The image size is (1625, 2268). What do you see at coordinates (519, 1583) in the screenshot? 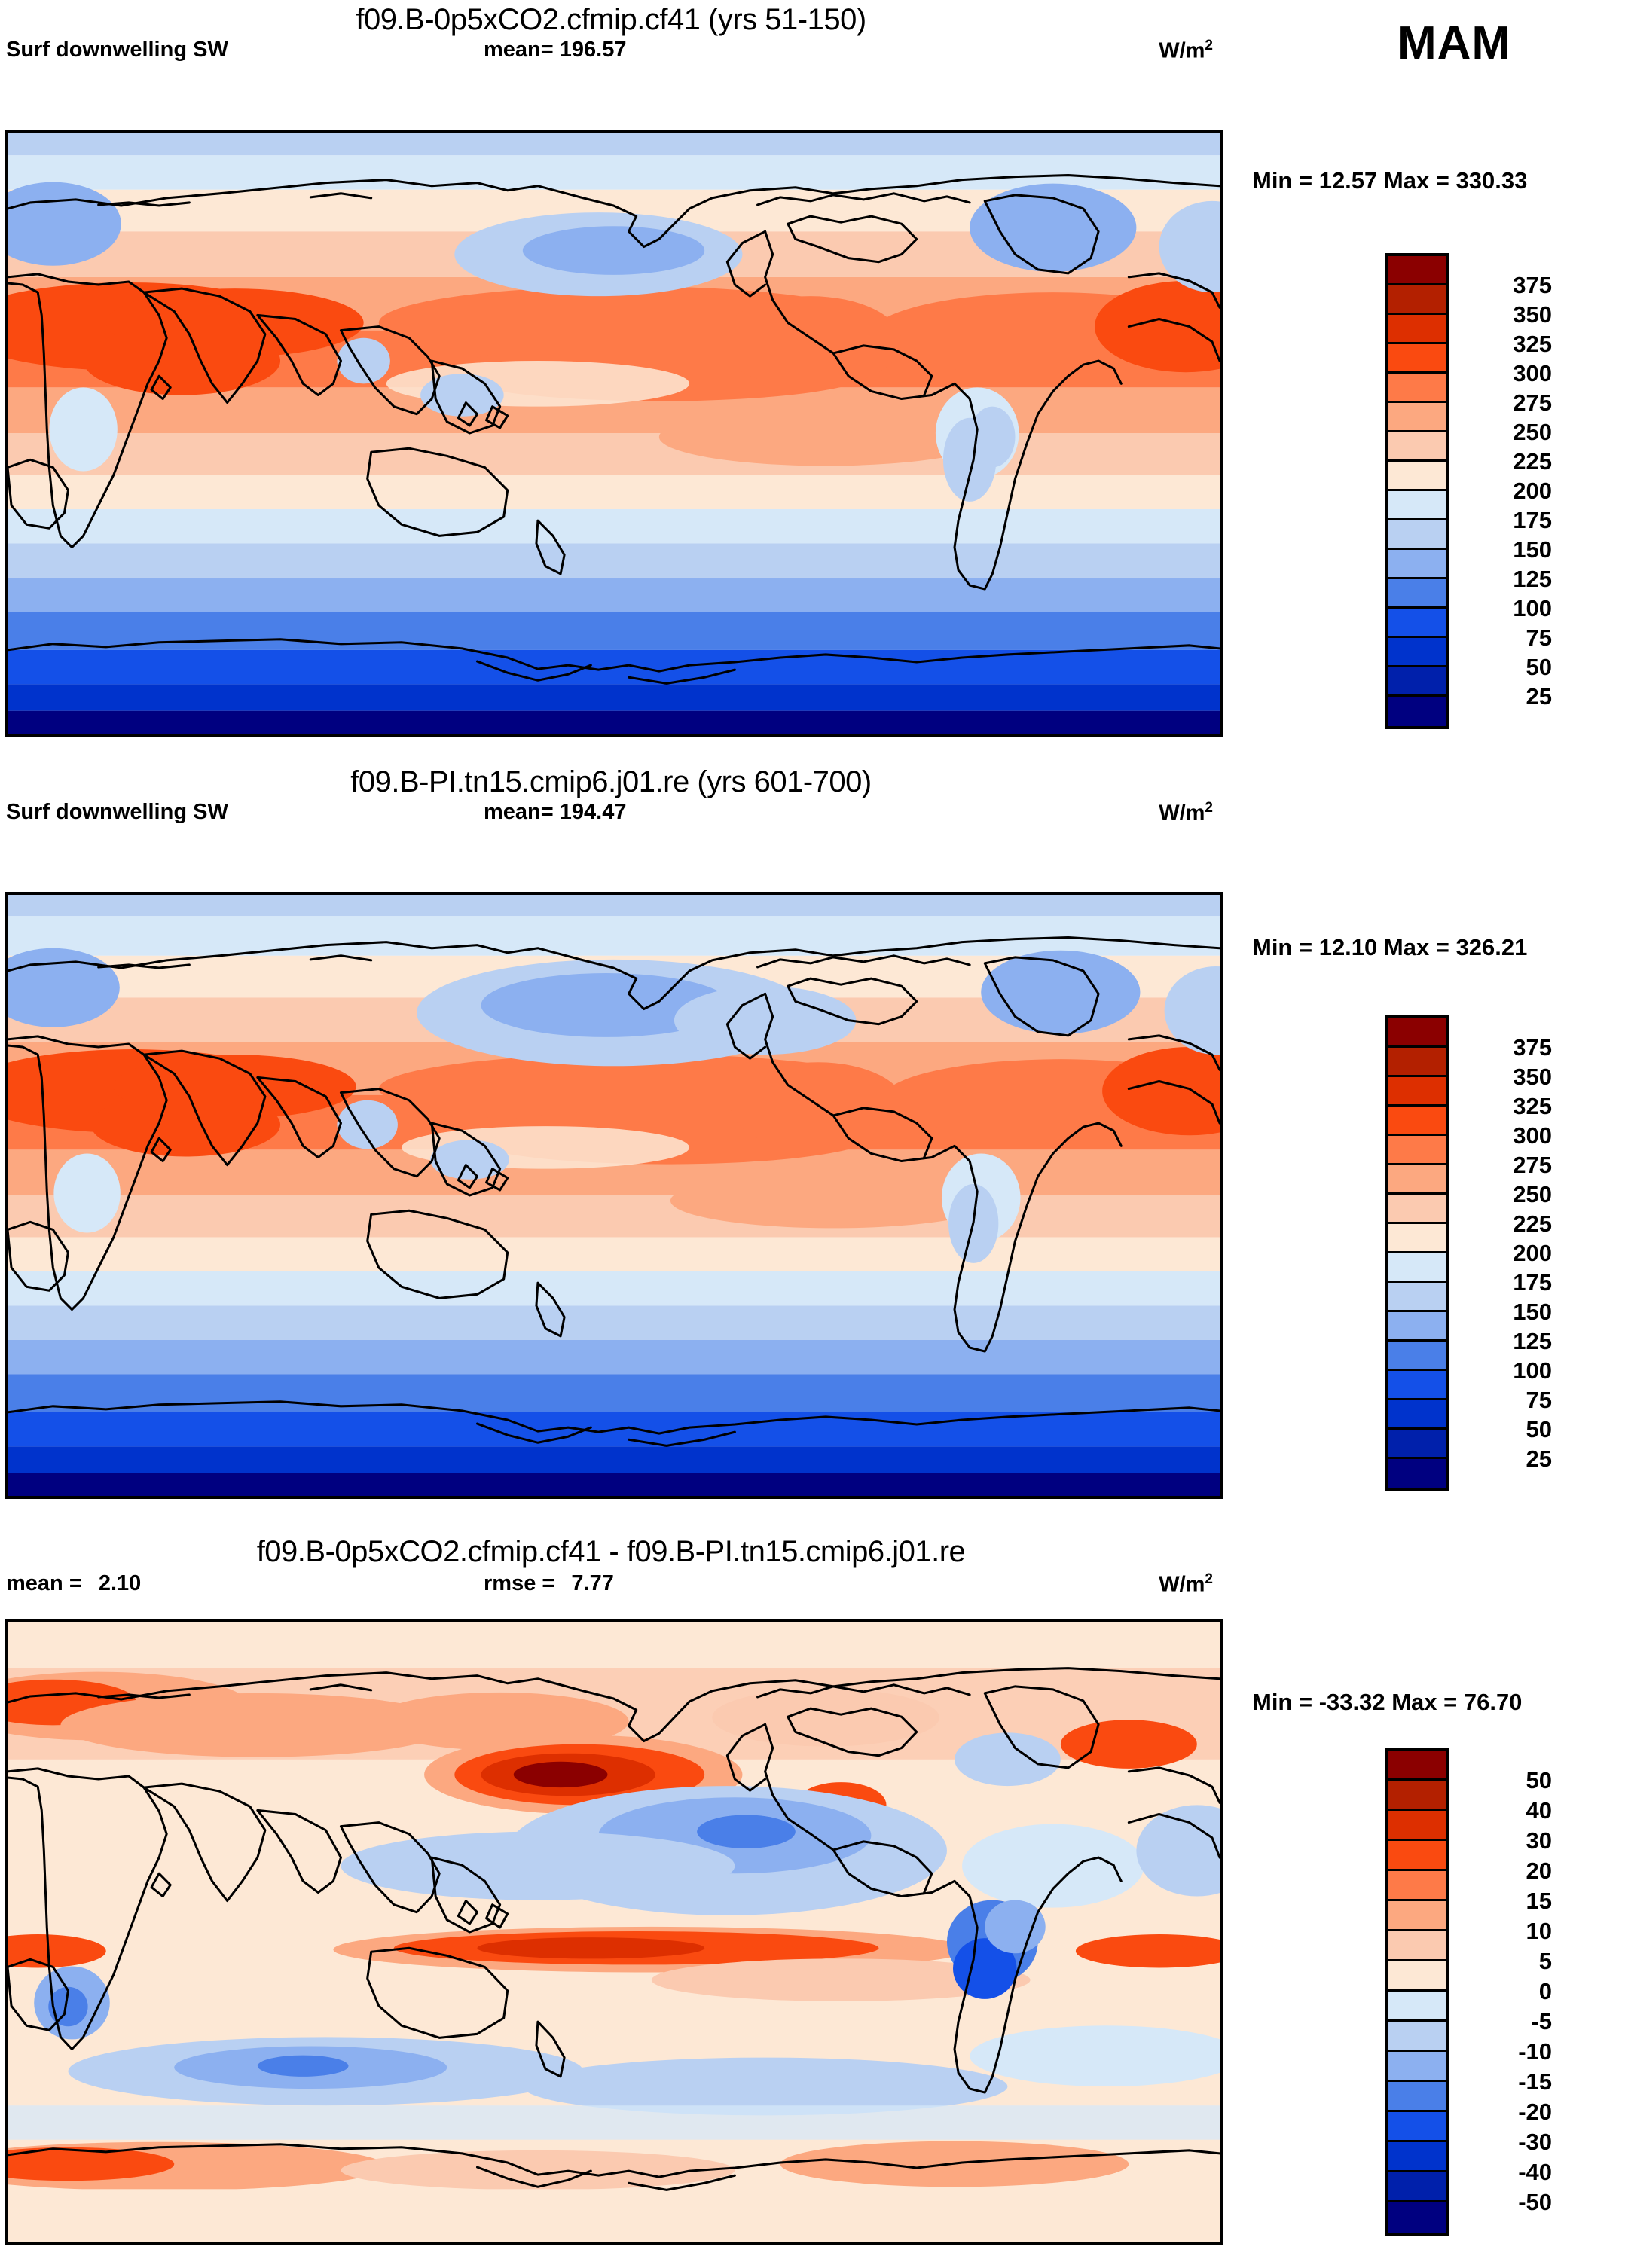
I see `rmse-label: rmse =` at bounding box center [519, 1583].